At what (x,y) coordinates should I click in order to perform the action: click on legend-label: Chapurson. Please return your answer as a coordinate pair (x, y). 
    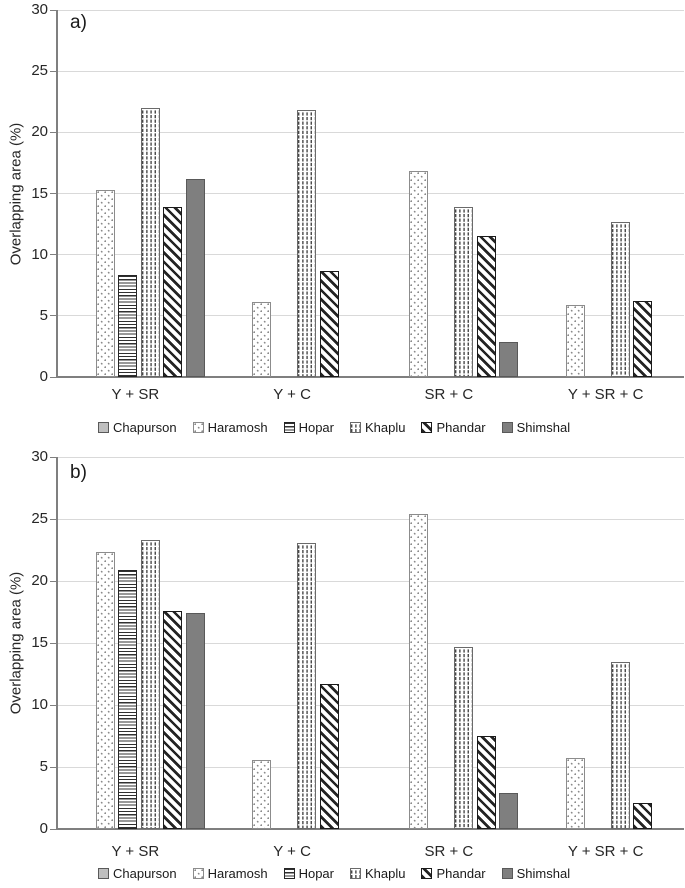
    Looking at the image, I should click on (145, 427).